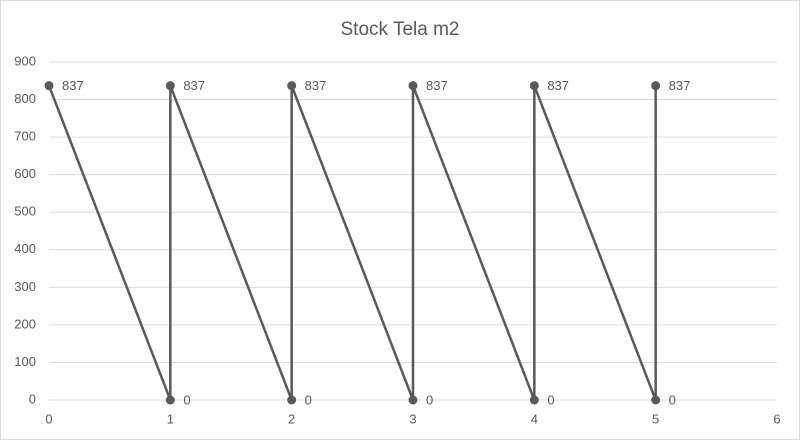  What do you see at coordinates (25, 361) in the screenshot?
I see `y-tick-label: 100` at bounding box center [25, 361].